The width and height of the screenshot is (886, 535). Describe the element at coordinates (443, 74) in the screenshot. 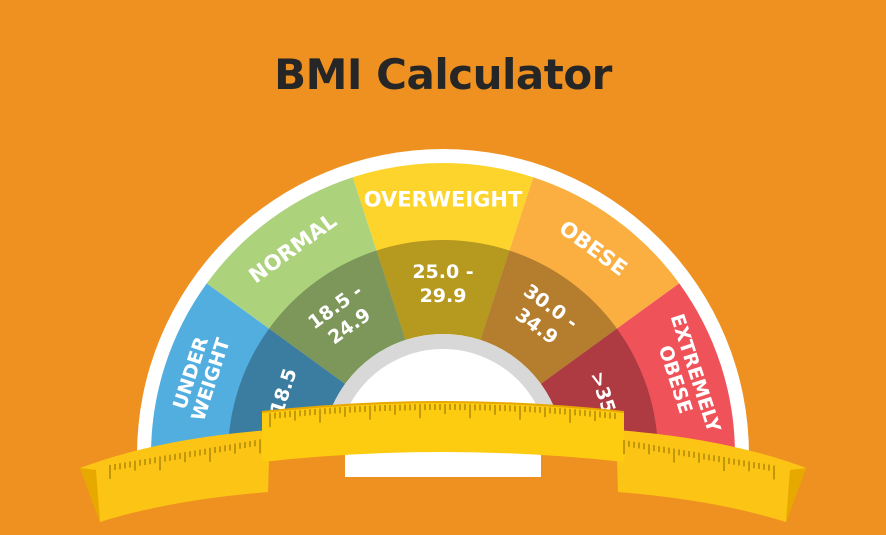

I see `page-title: BMI Calculator` at that location.